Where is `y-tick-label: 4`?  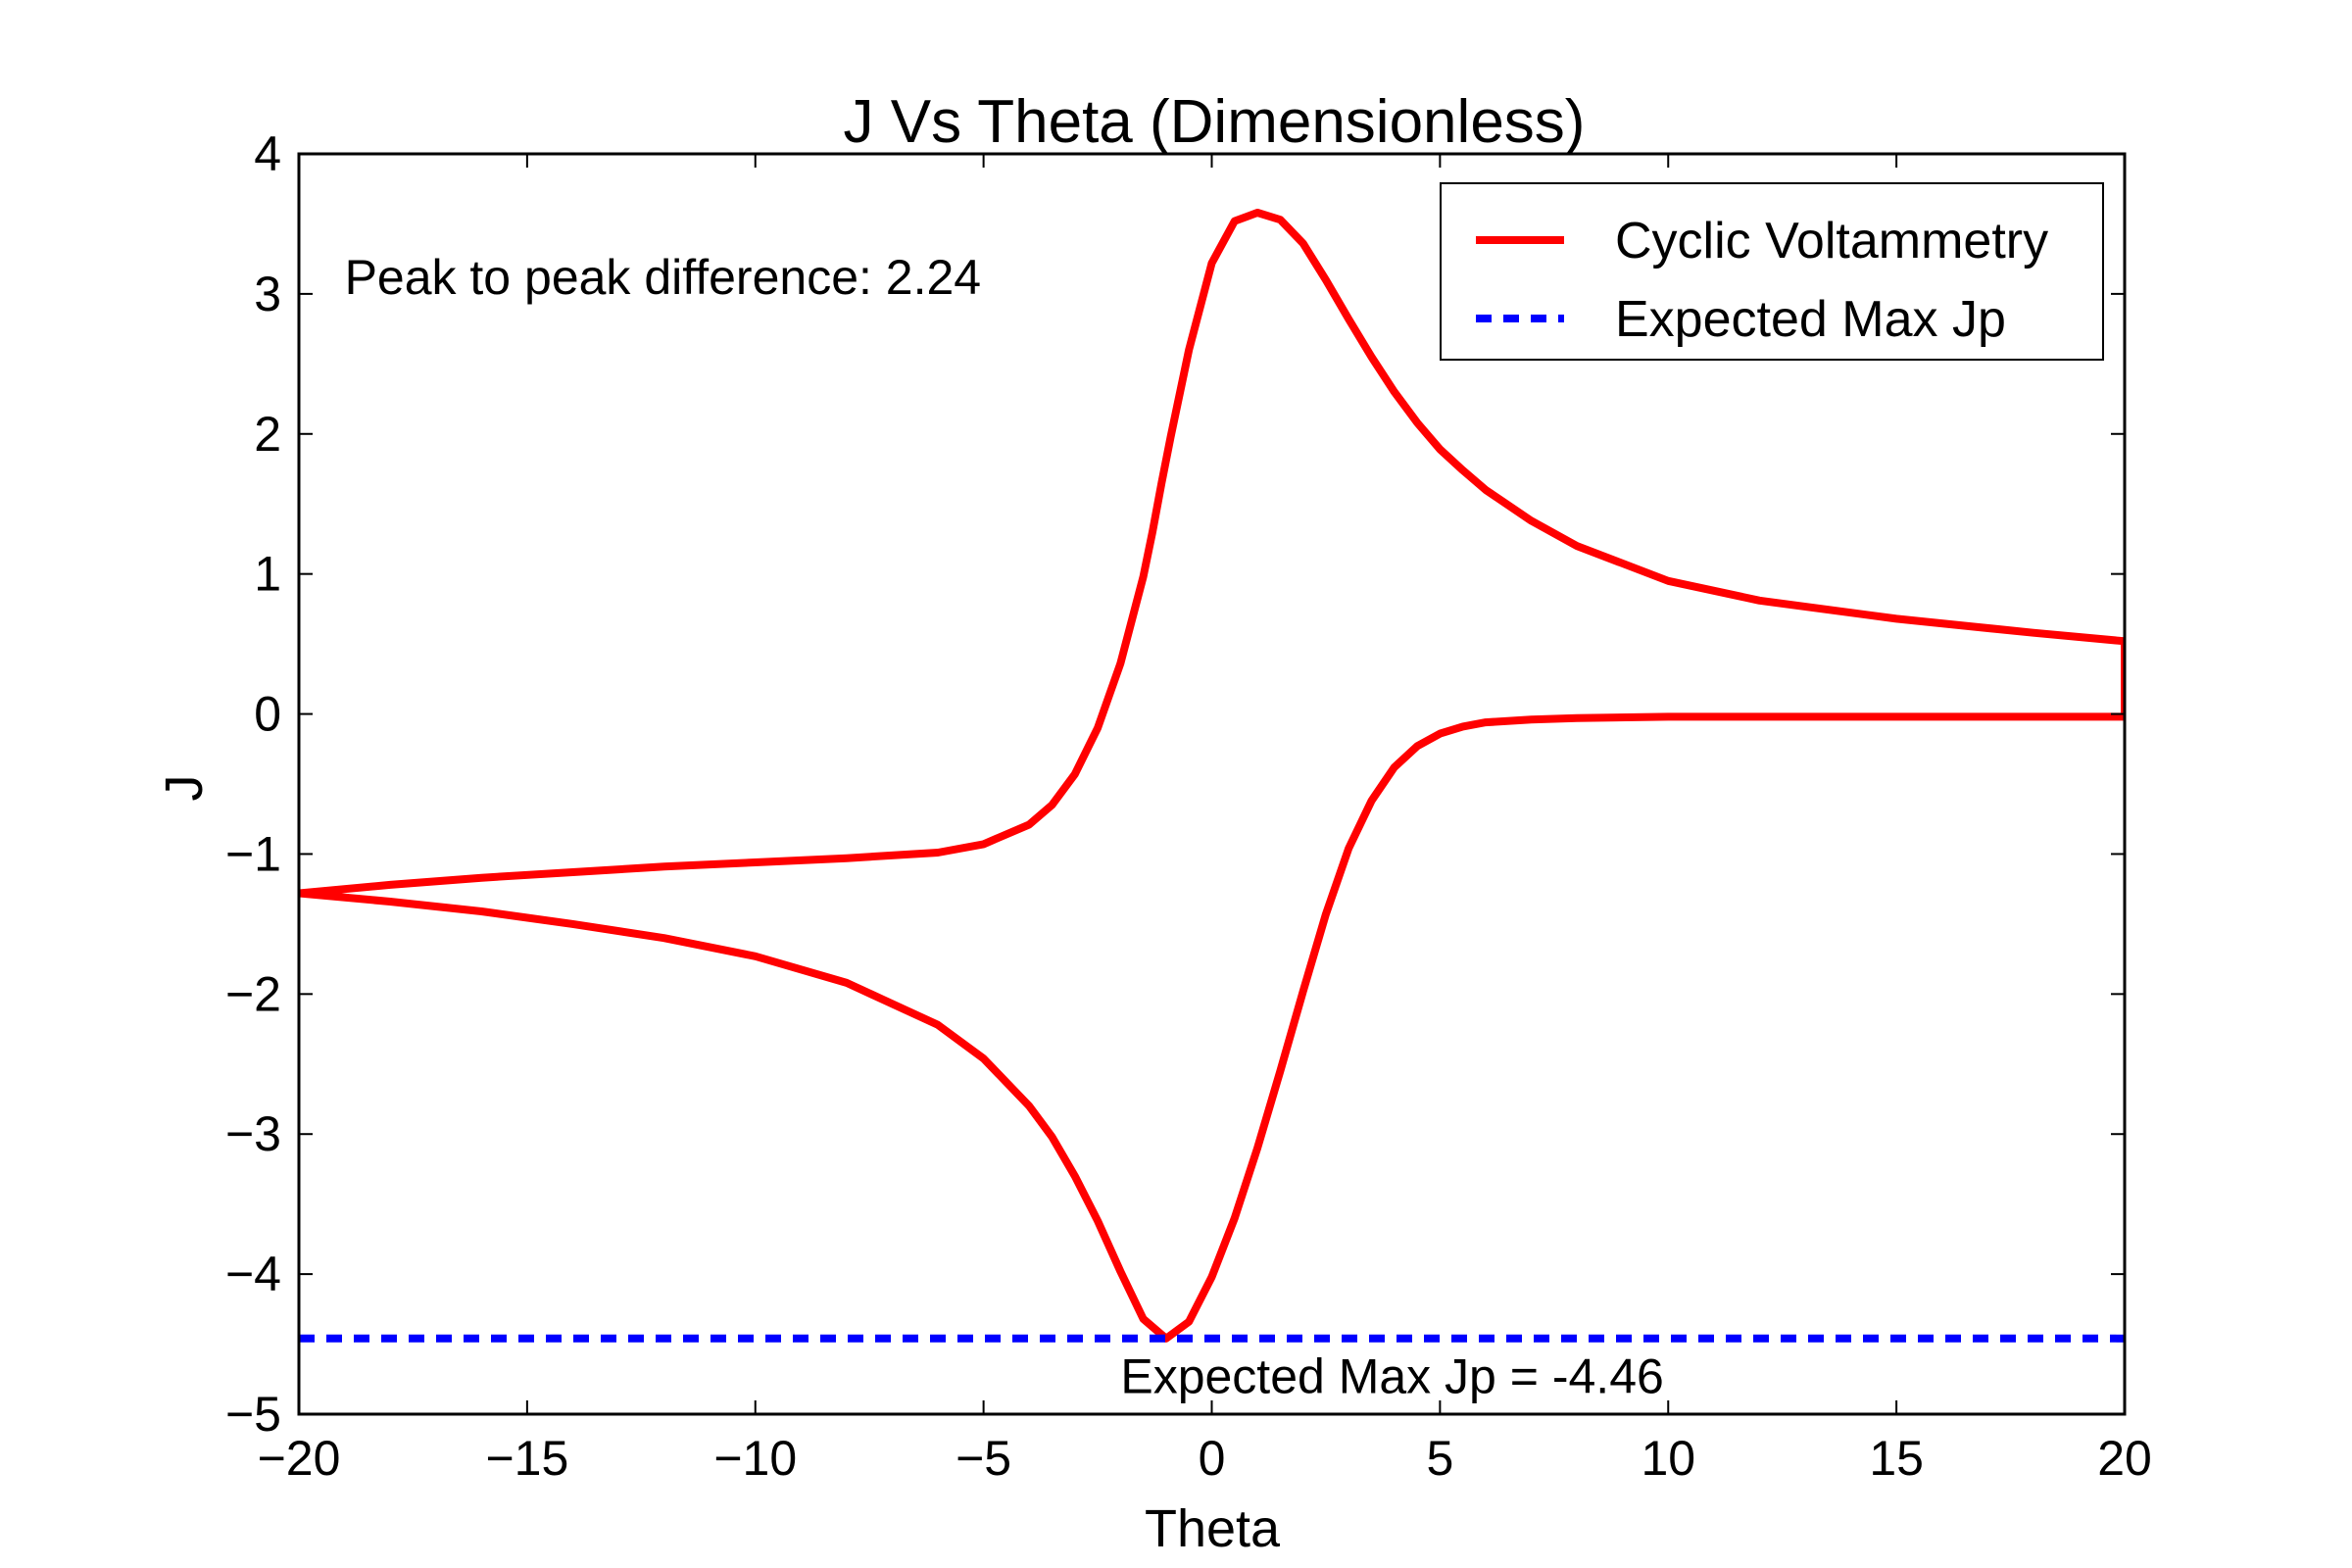
y-tick-label: 4 is located at coordinates (267, 153).